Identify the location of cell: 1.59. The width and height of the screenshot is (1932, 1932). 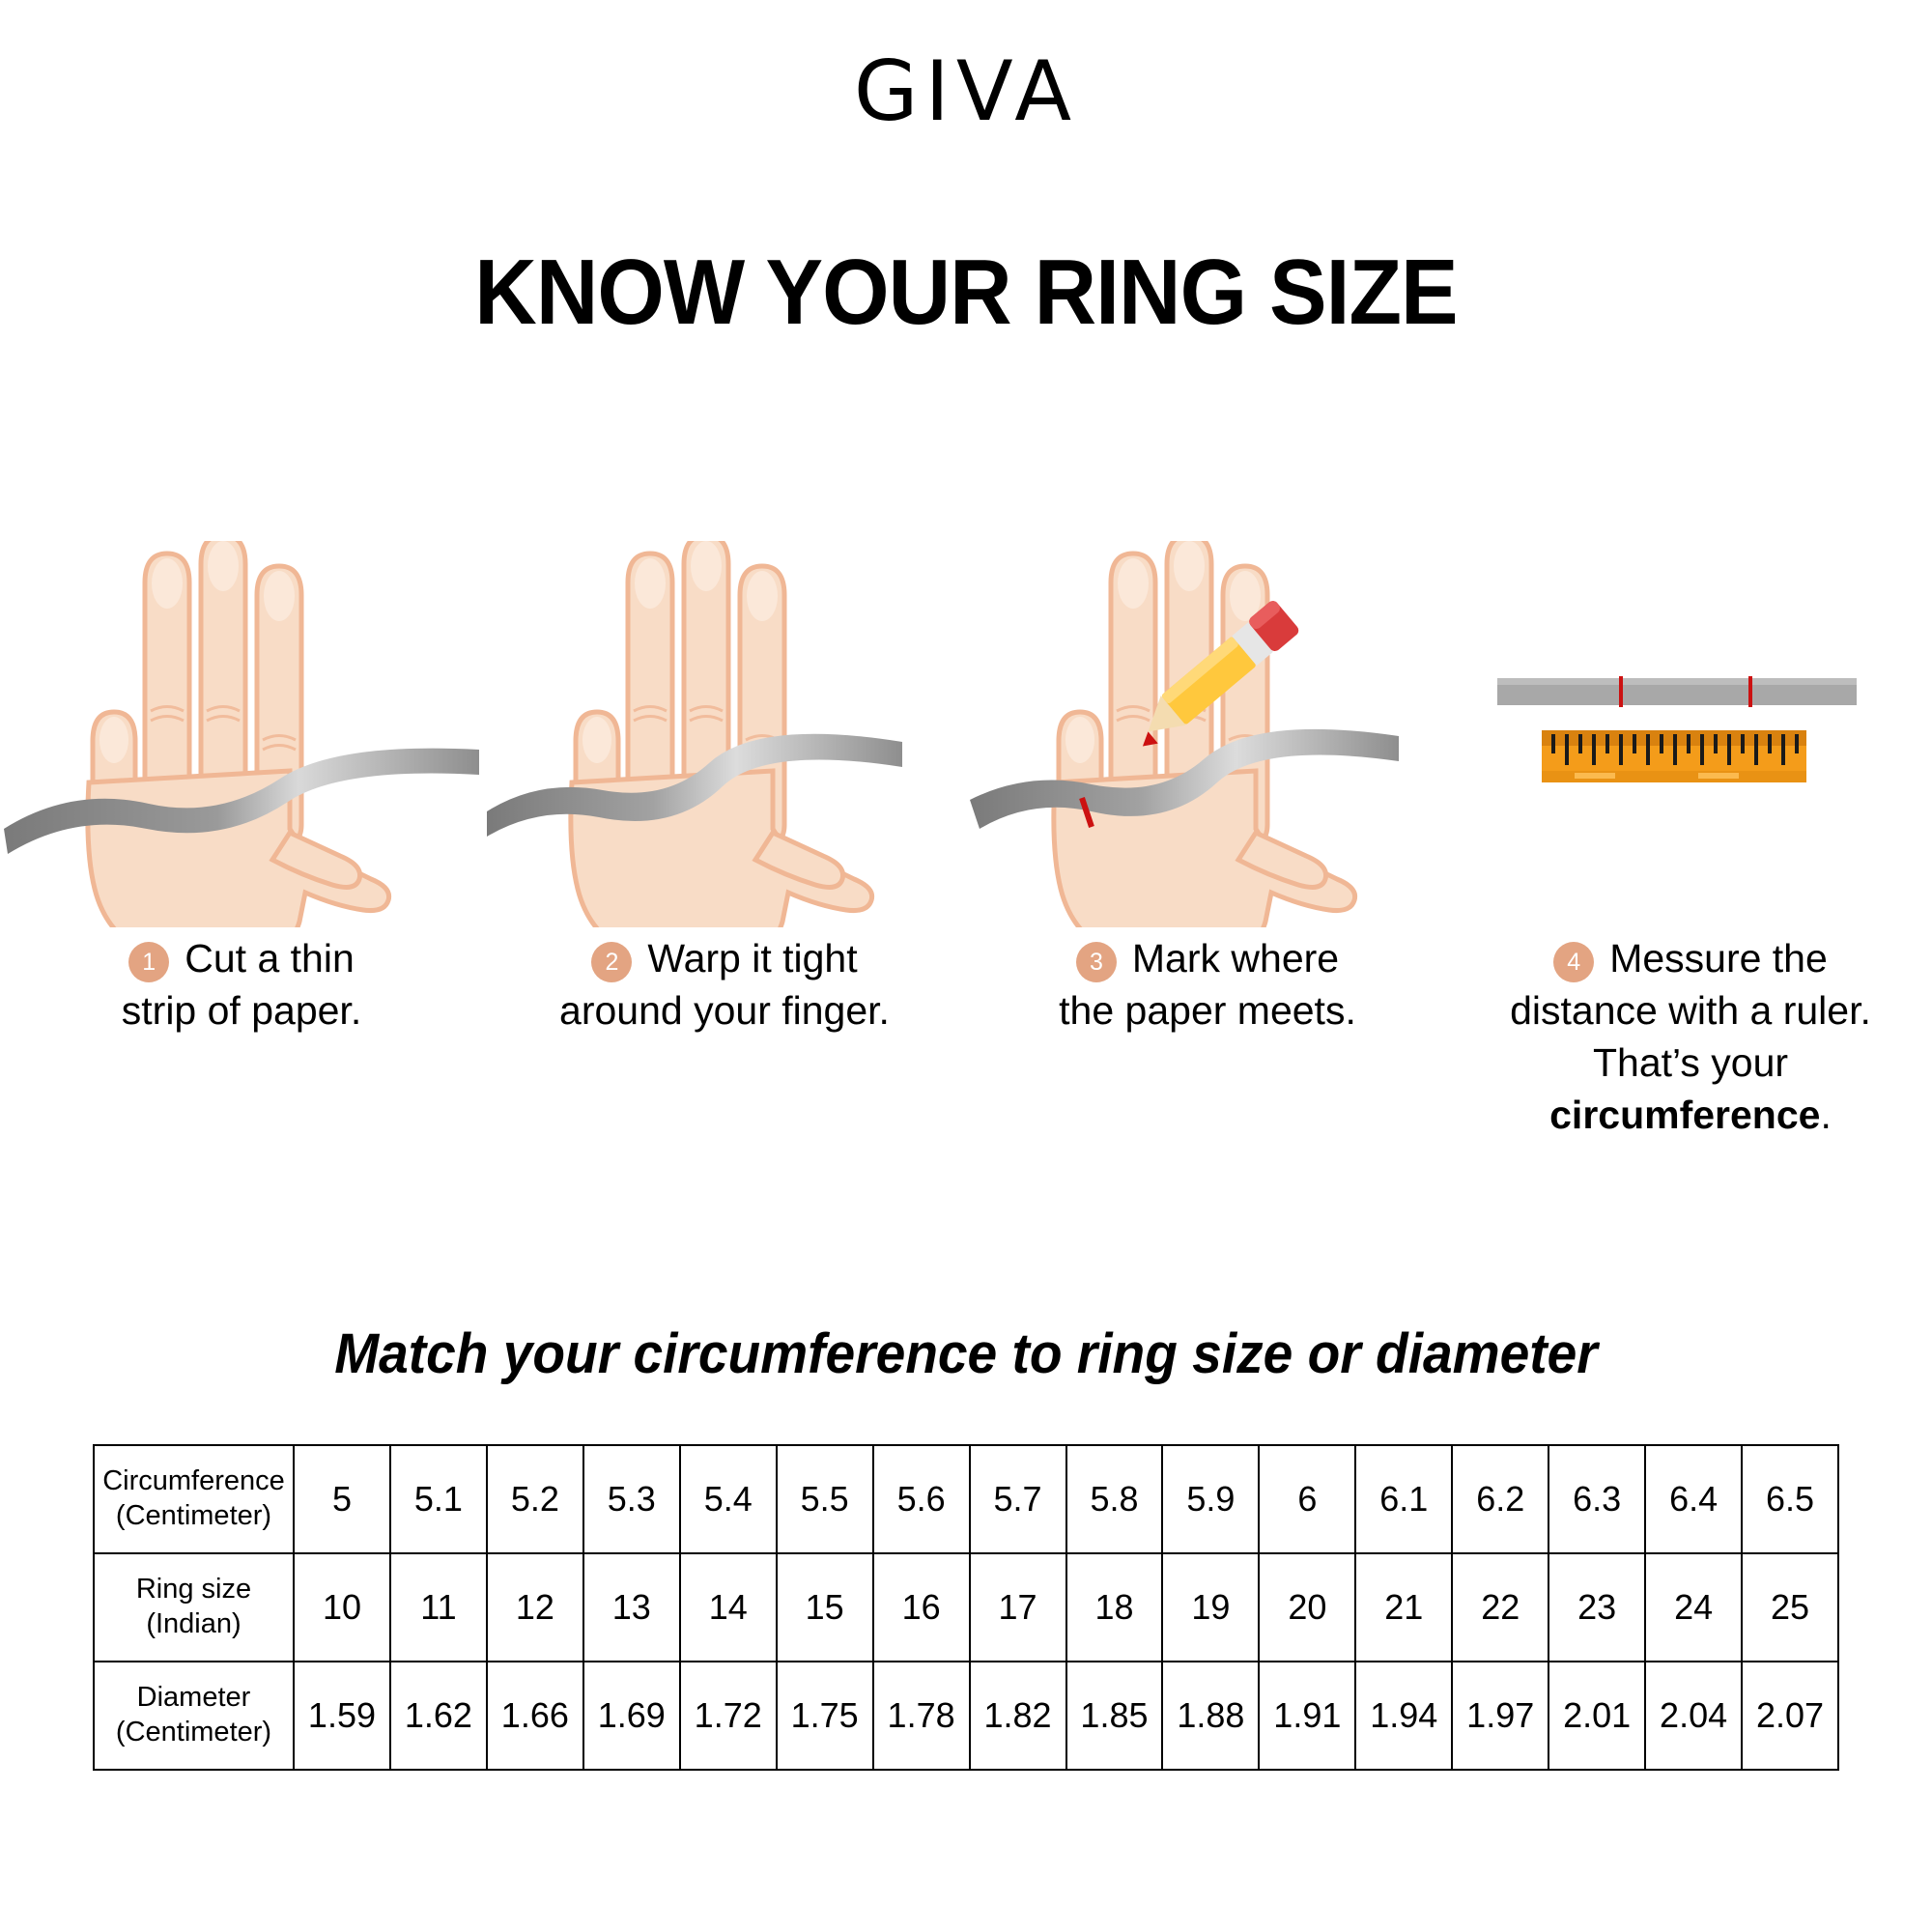
(342, 1716).